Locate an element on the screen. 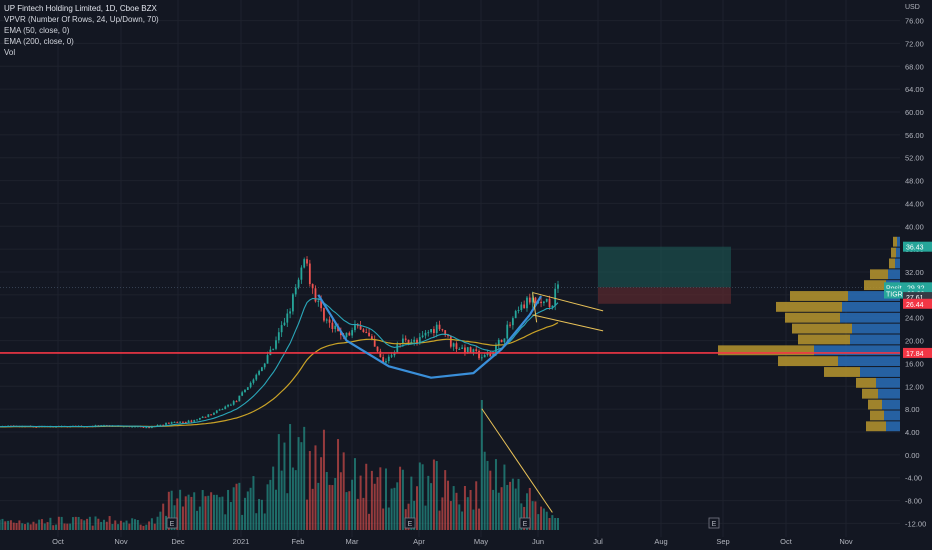  indicator-vpvr: VPVR (Number Of Rows, 24, Up/Down, 70) is located at coordinates (81, 19).